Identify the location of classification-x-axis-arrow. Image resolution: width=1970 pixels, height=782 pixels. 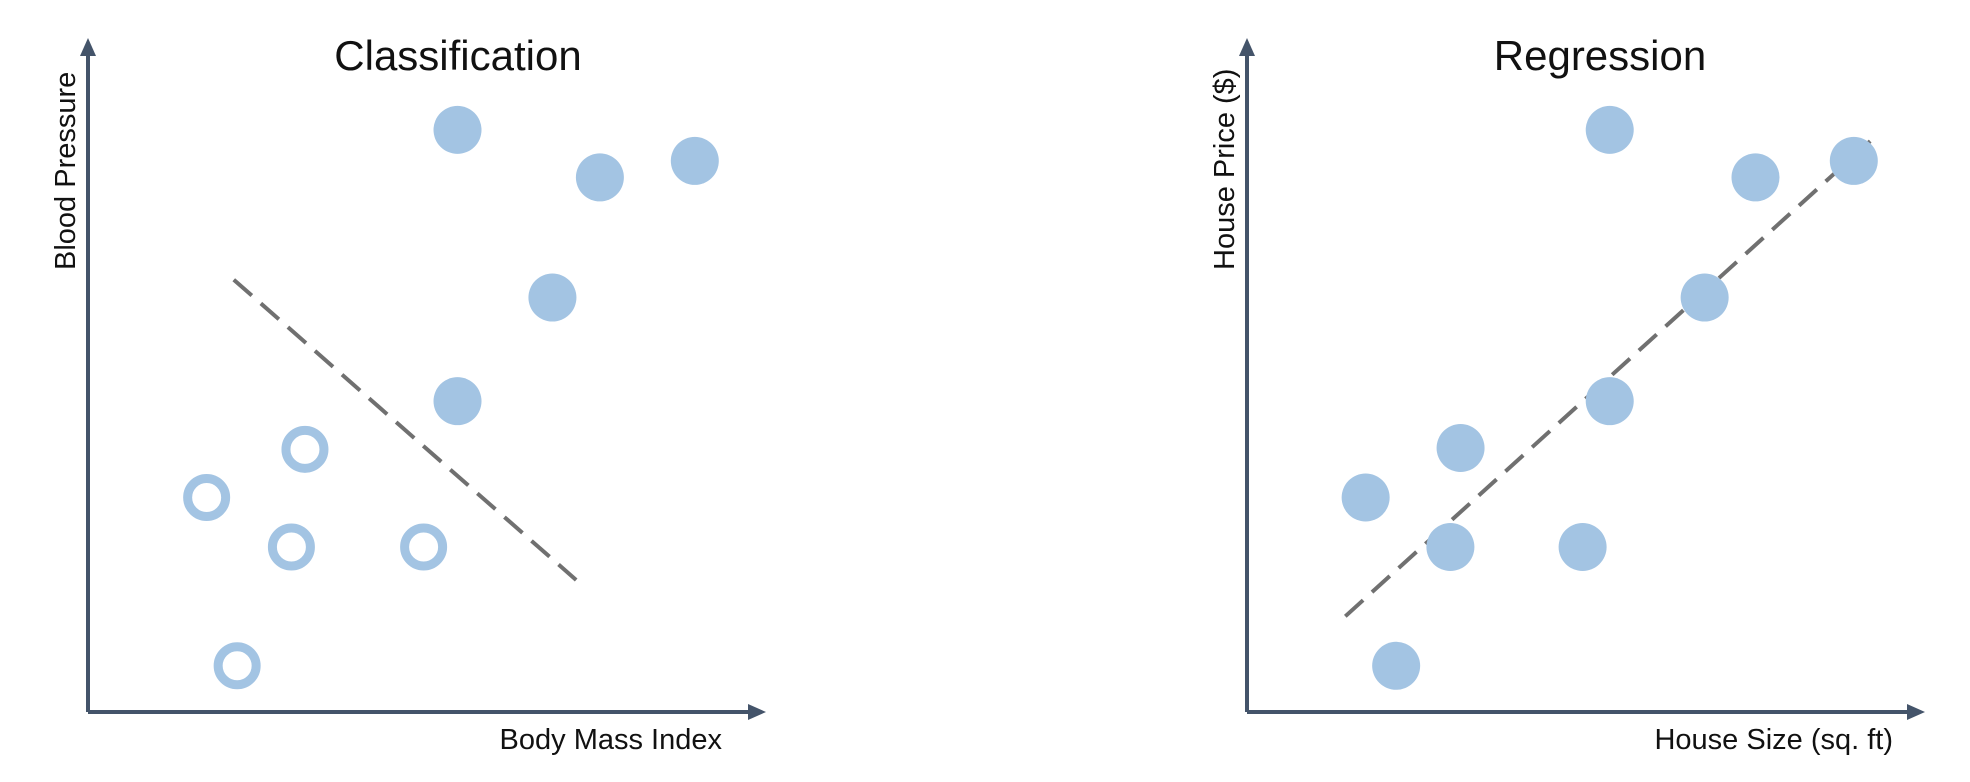
(757, 712).